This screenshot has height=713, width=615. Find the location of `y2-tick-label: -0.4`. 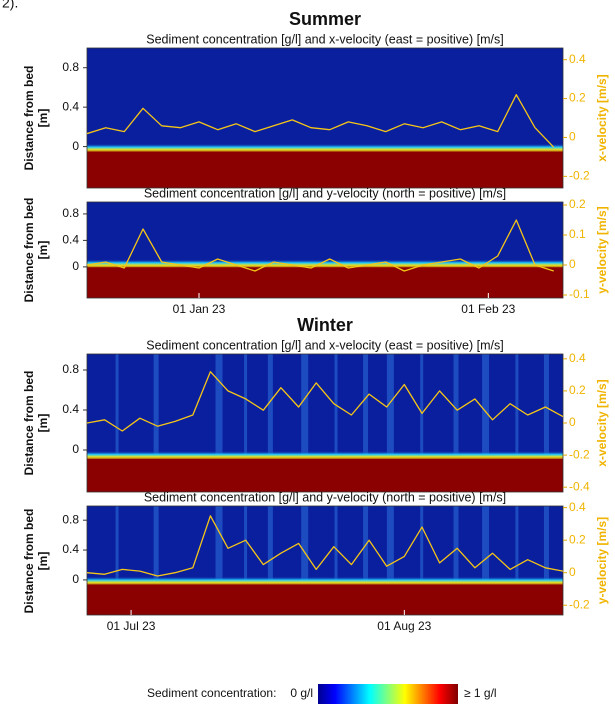

y2-tick-label: -0.4 is located at coordinates (579, 486).